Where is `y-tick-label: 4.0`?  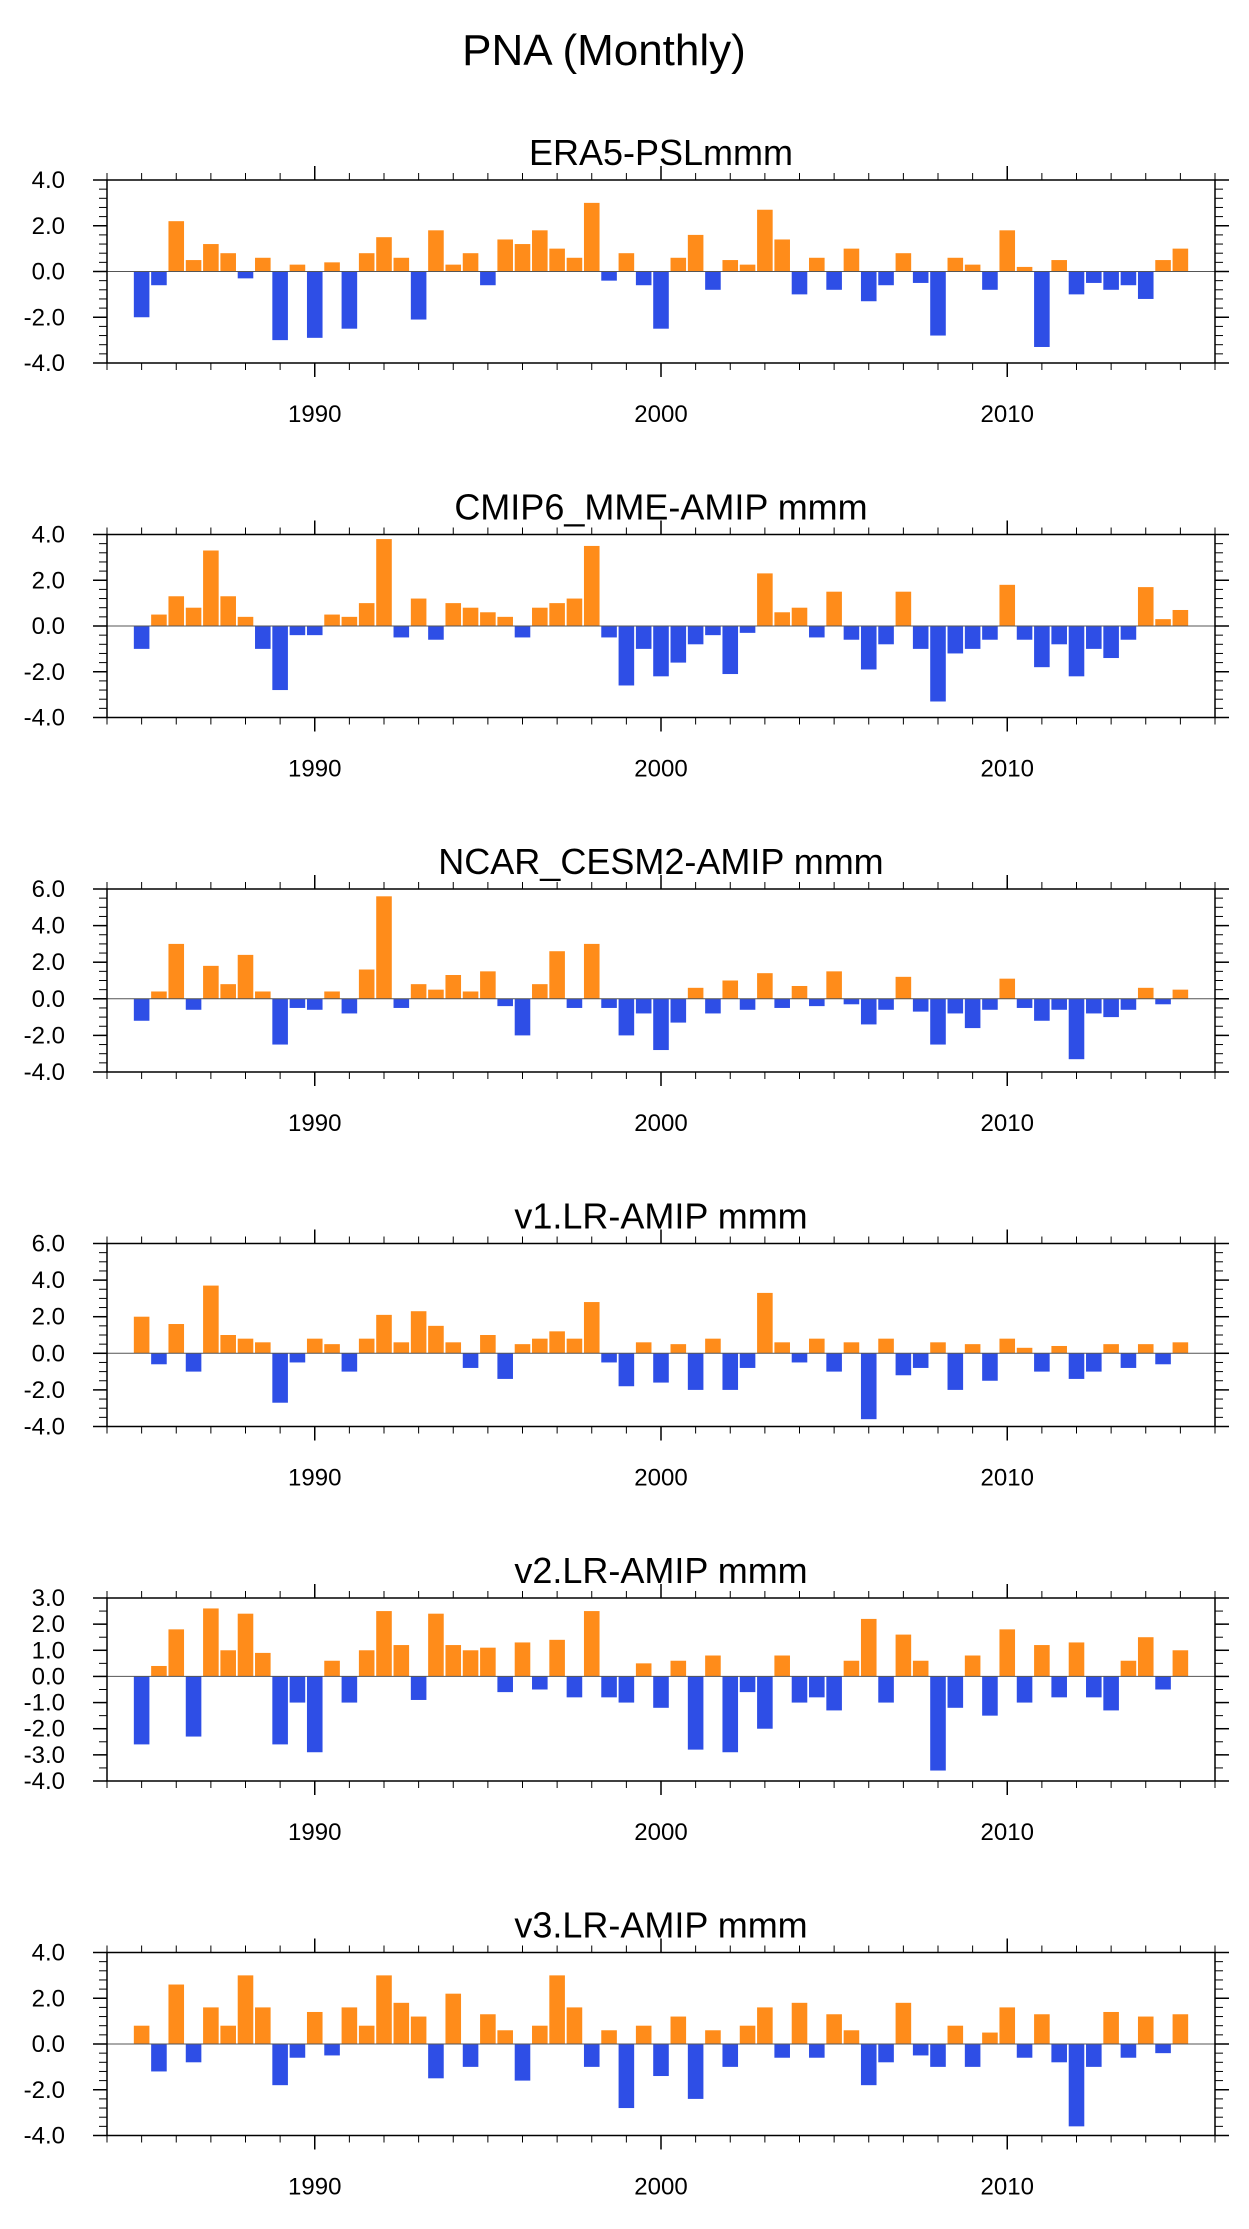
y-tick-label: 4.0 is located at coordinates (48, 926).